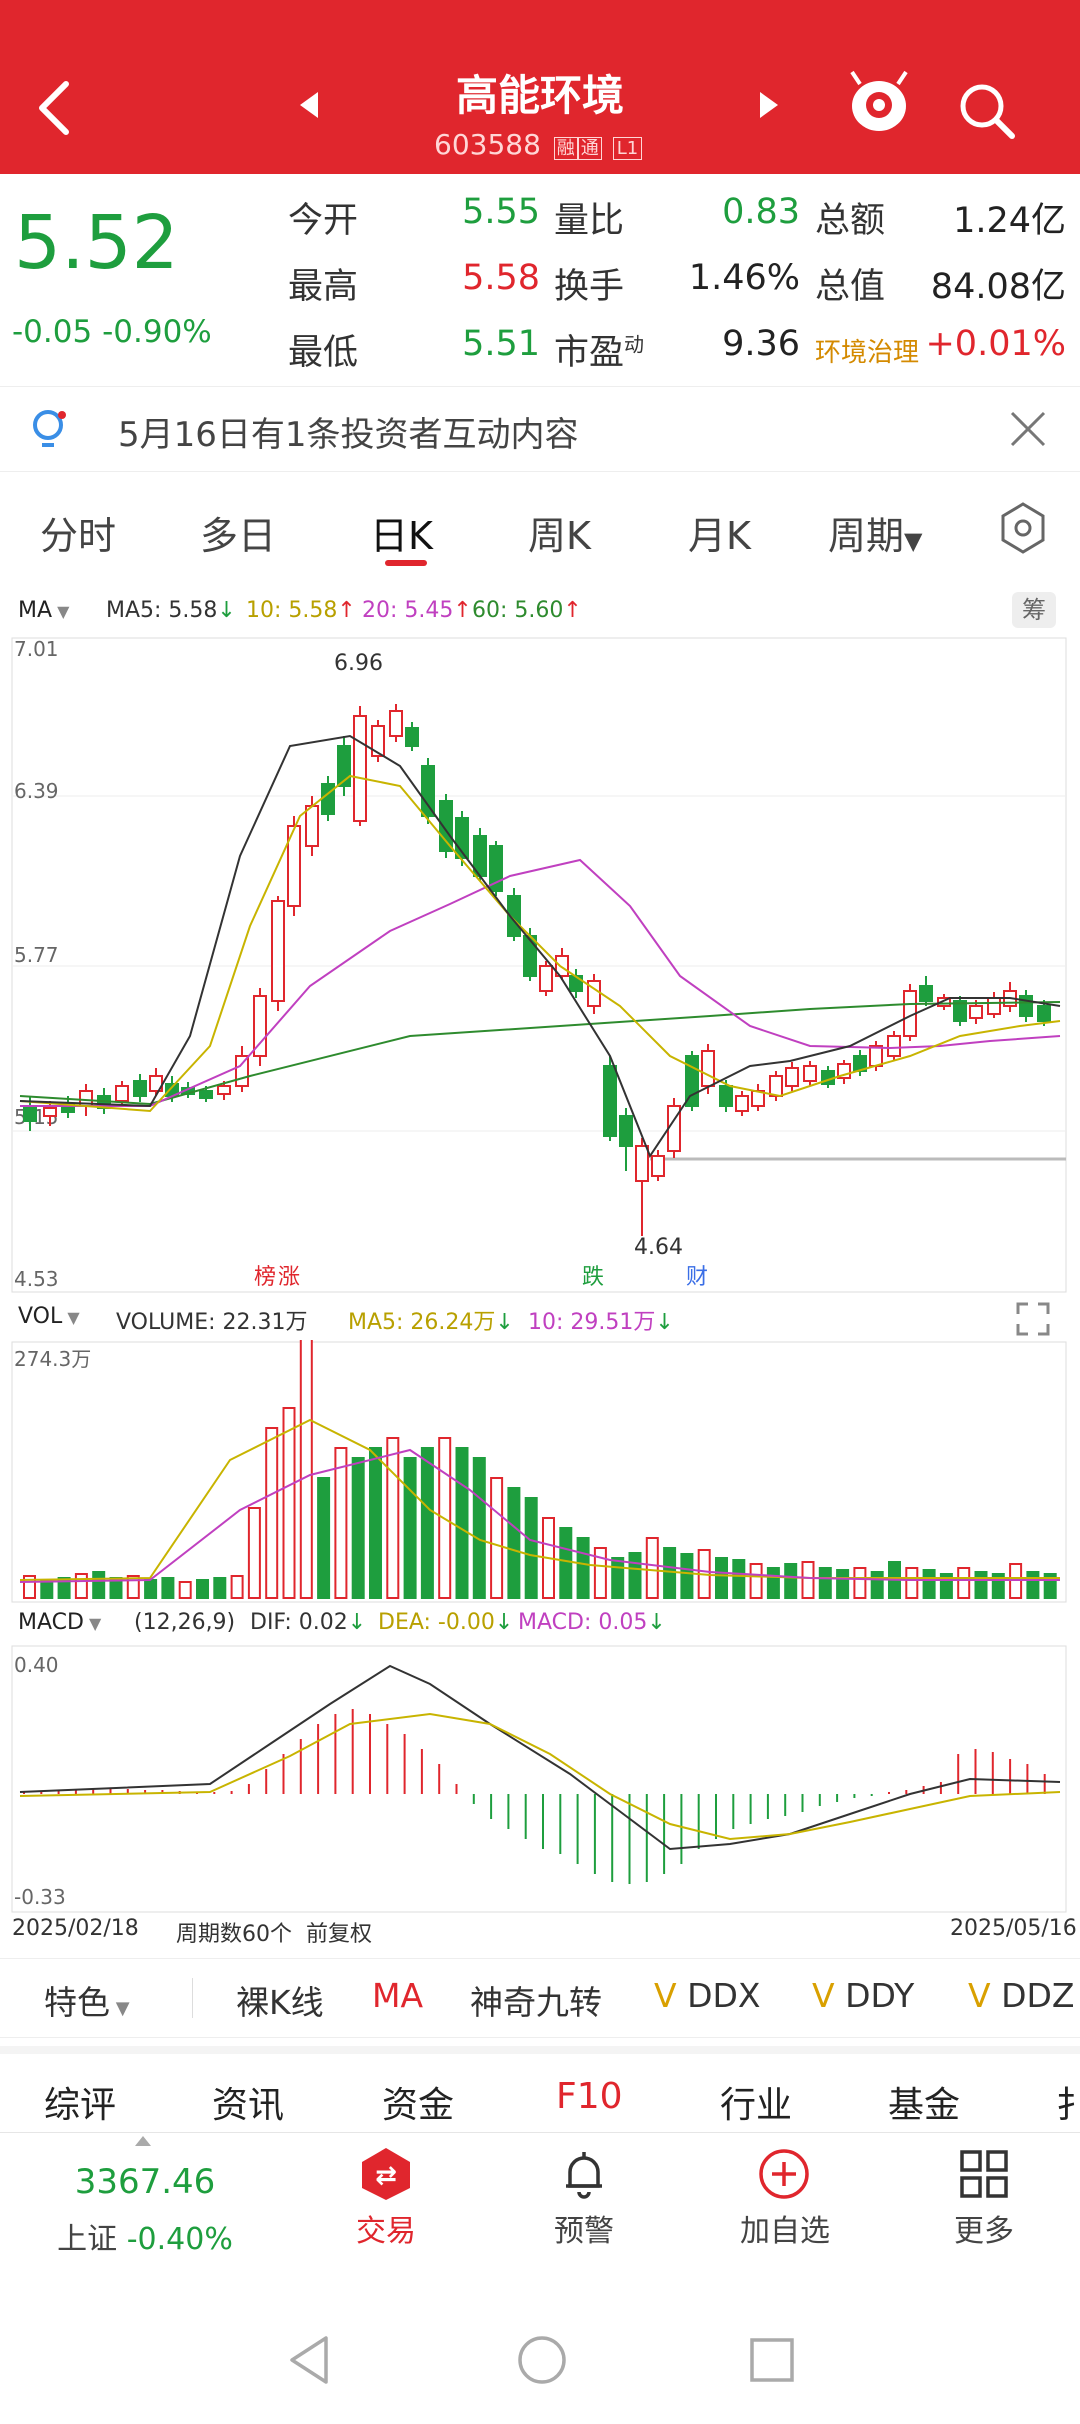  Describe the element at coordinates (785, 2231) in the screenshot. I see `nav-add-label: 加自选` at that location.